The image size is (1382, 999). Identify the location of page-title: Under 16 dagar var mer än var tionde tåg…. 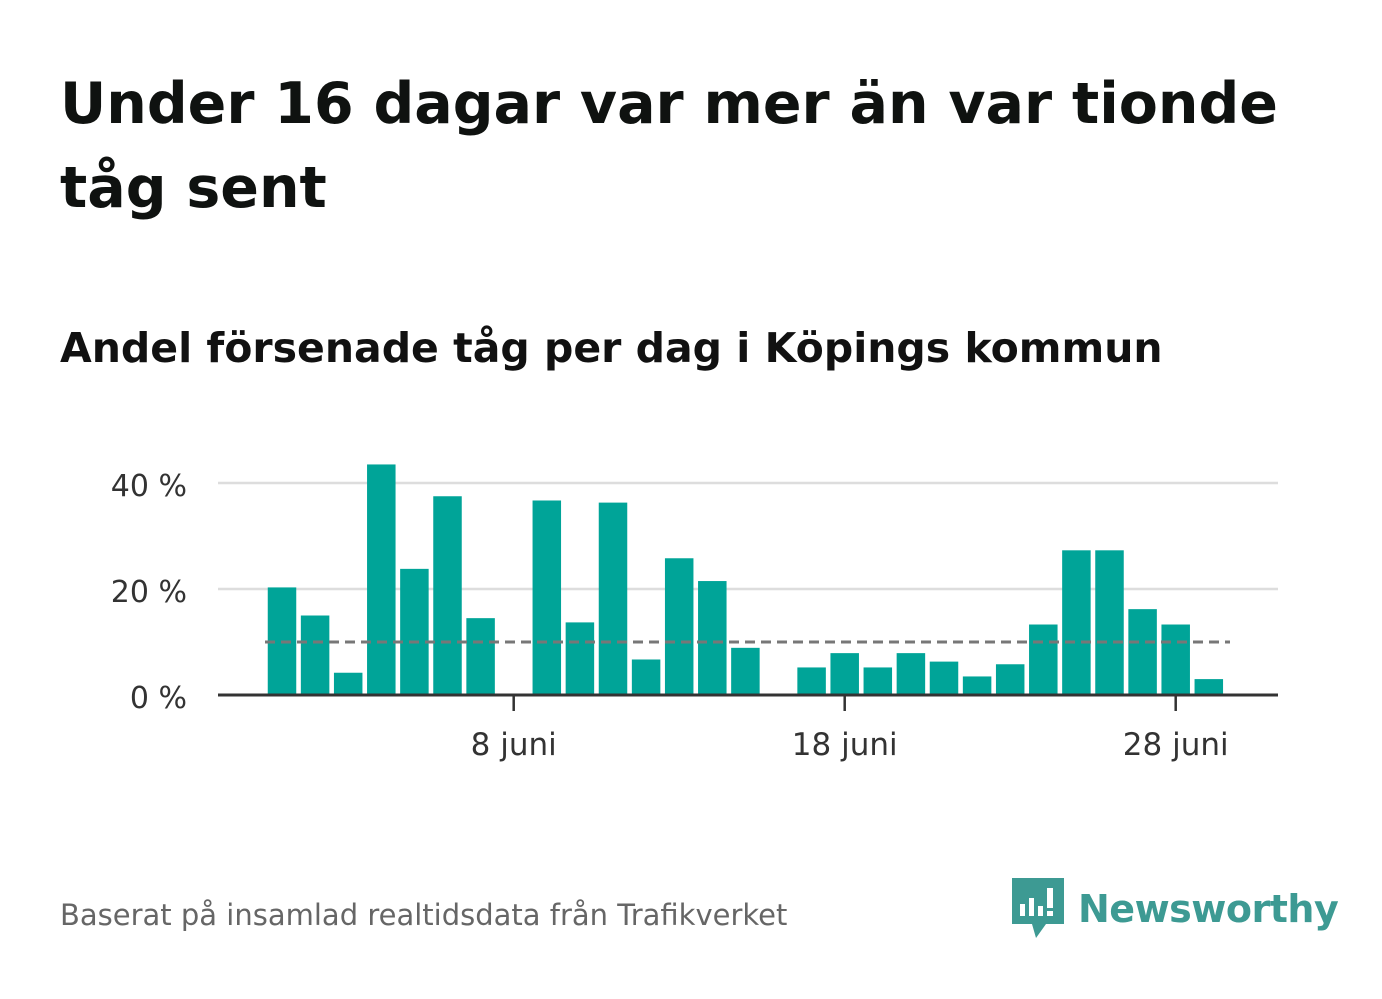
(669, 146).